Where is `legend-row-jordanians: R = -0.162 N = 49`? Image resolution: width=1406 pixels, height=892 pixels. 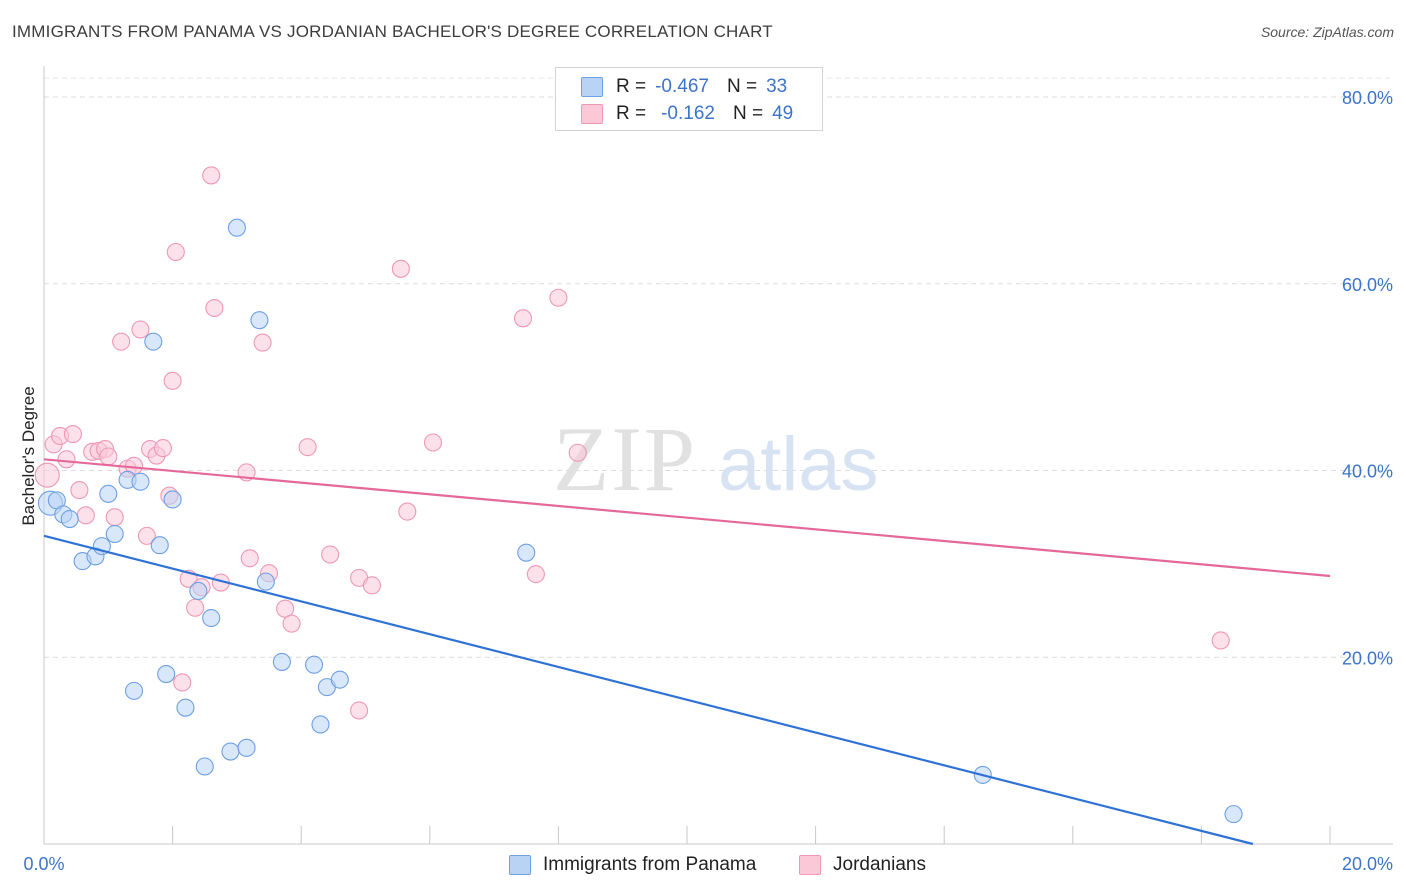
legend-row-jordanians: R = -0.162 N = 49 is located at coordinates (674, 114).